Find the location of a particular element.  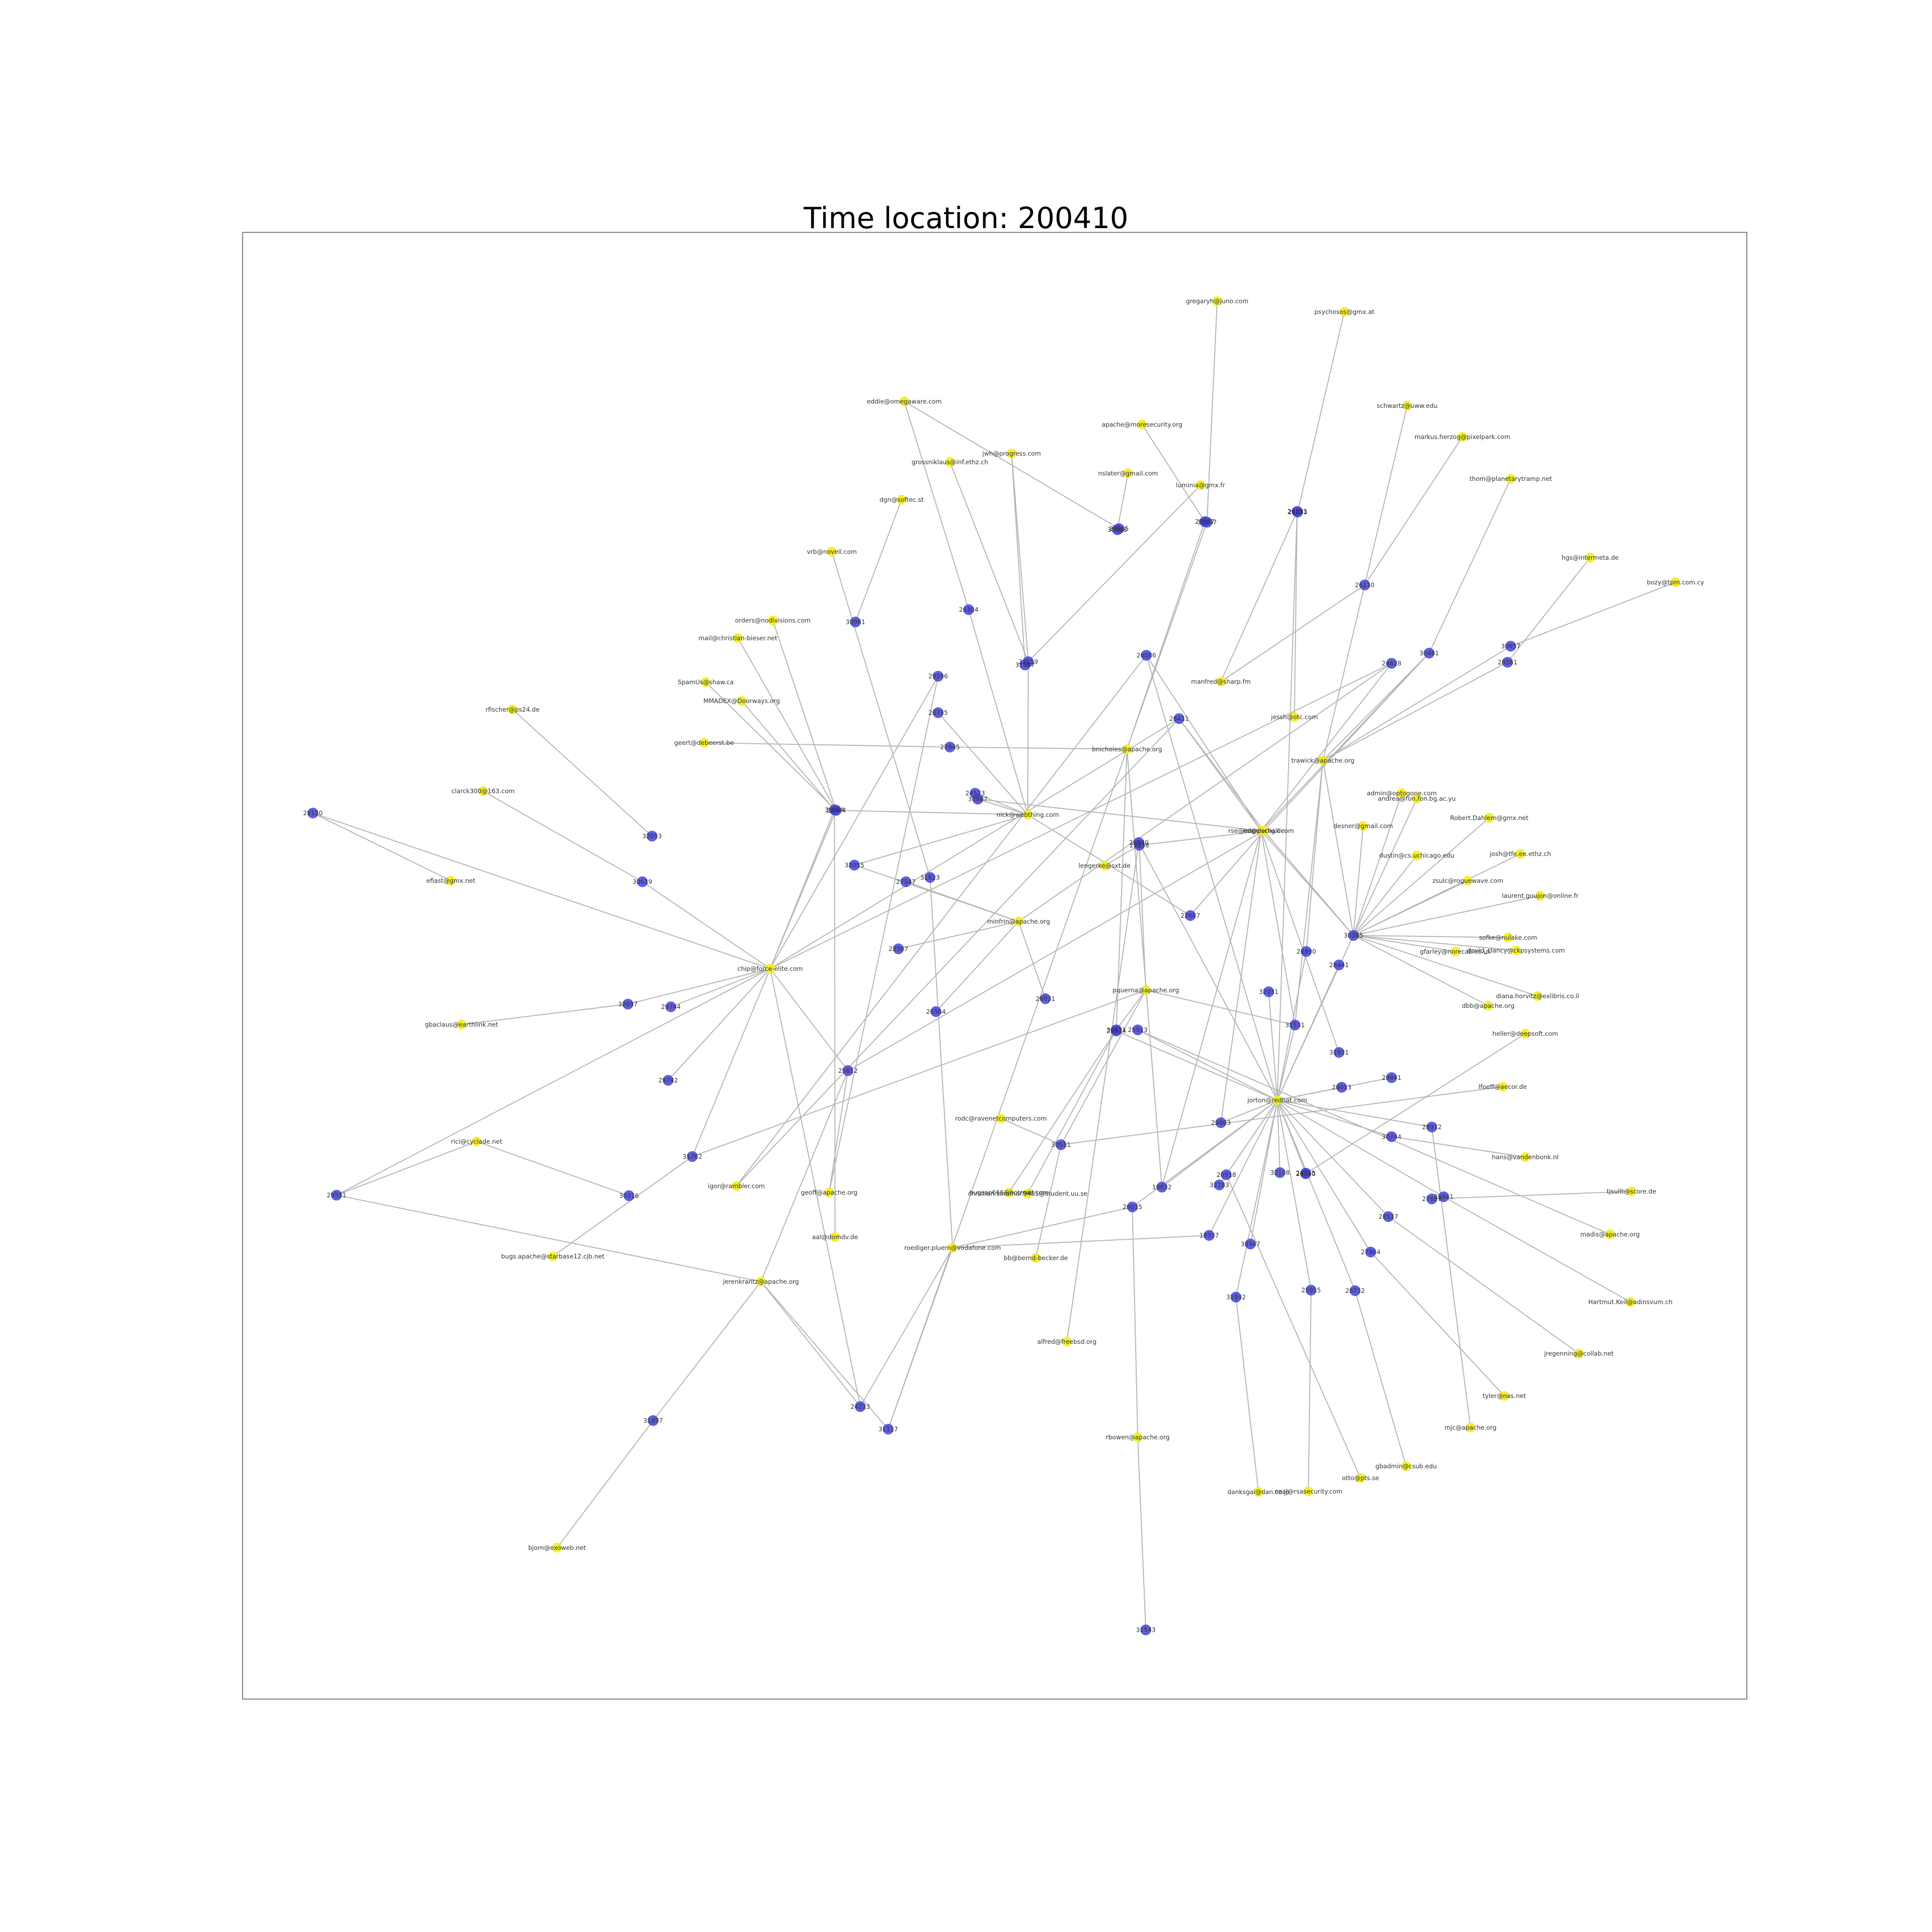

node-label: 28912 is located at coordinates (1432, 1127).